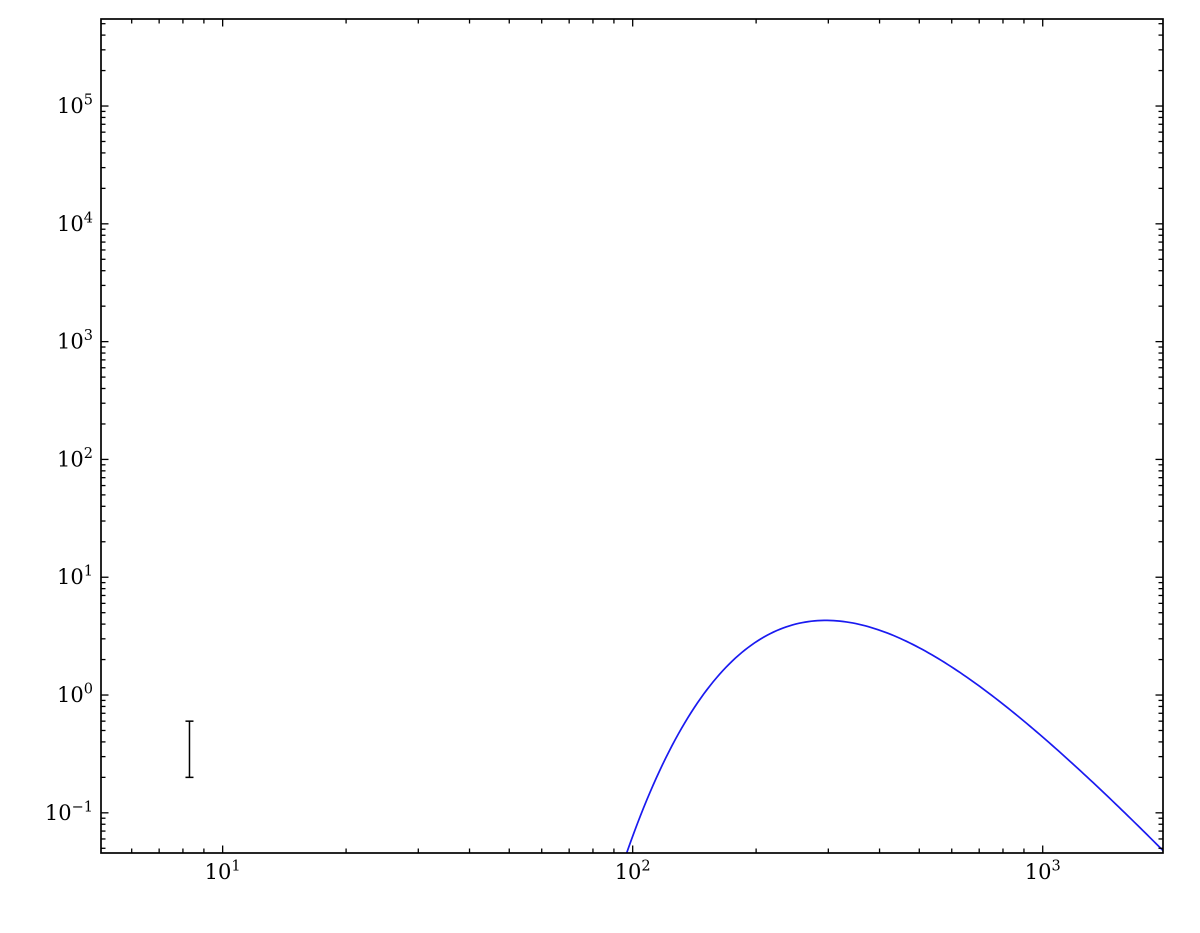  What do you see at coordinates (75, 106) in the screenshot?
I see `svg-text: 10⁵` at bounding box center [75, 106].